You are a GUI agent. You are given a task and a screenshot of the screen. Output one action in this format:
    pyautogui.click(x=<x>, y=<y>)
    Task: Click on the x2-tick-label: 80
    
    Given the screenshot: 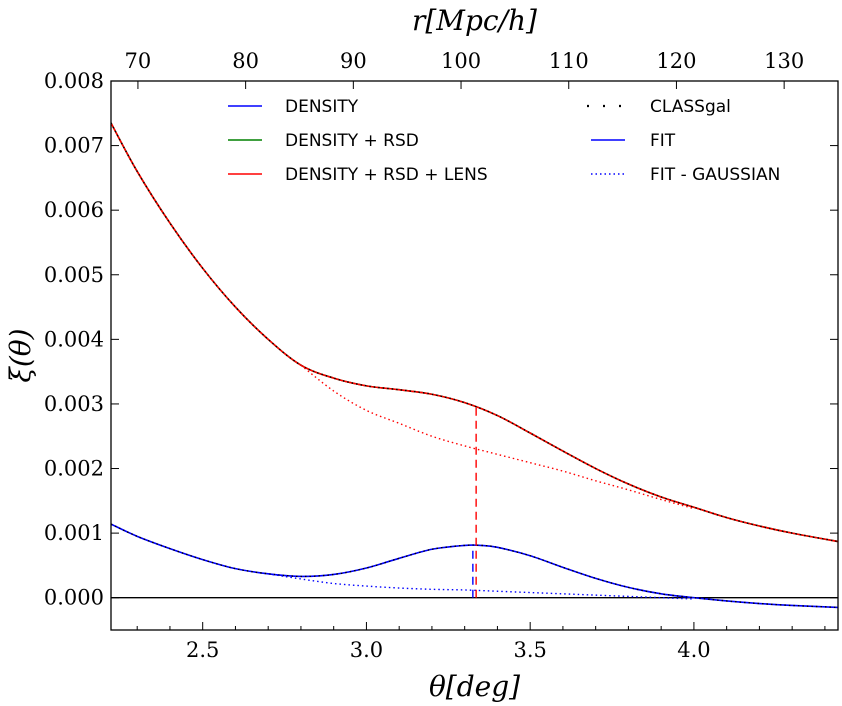 What is the action you would take?
    pyautogui.click(x=245, y=61)
    